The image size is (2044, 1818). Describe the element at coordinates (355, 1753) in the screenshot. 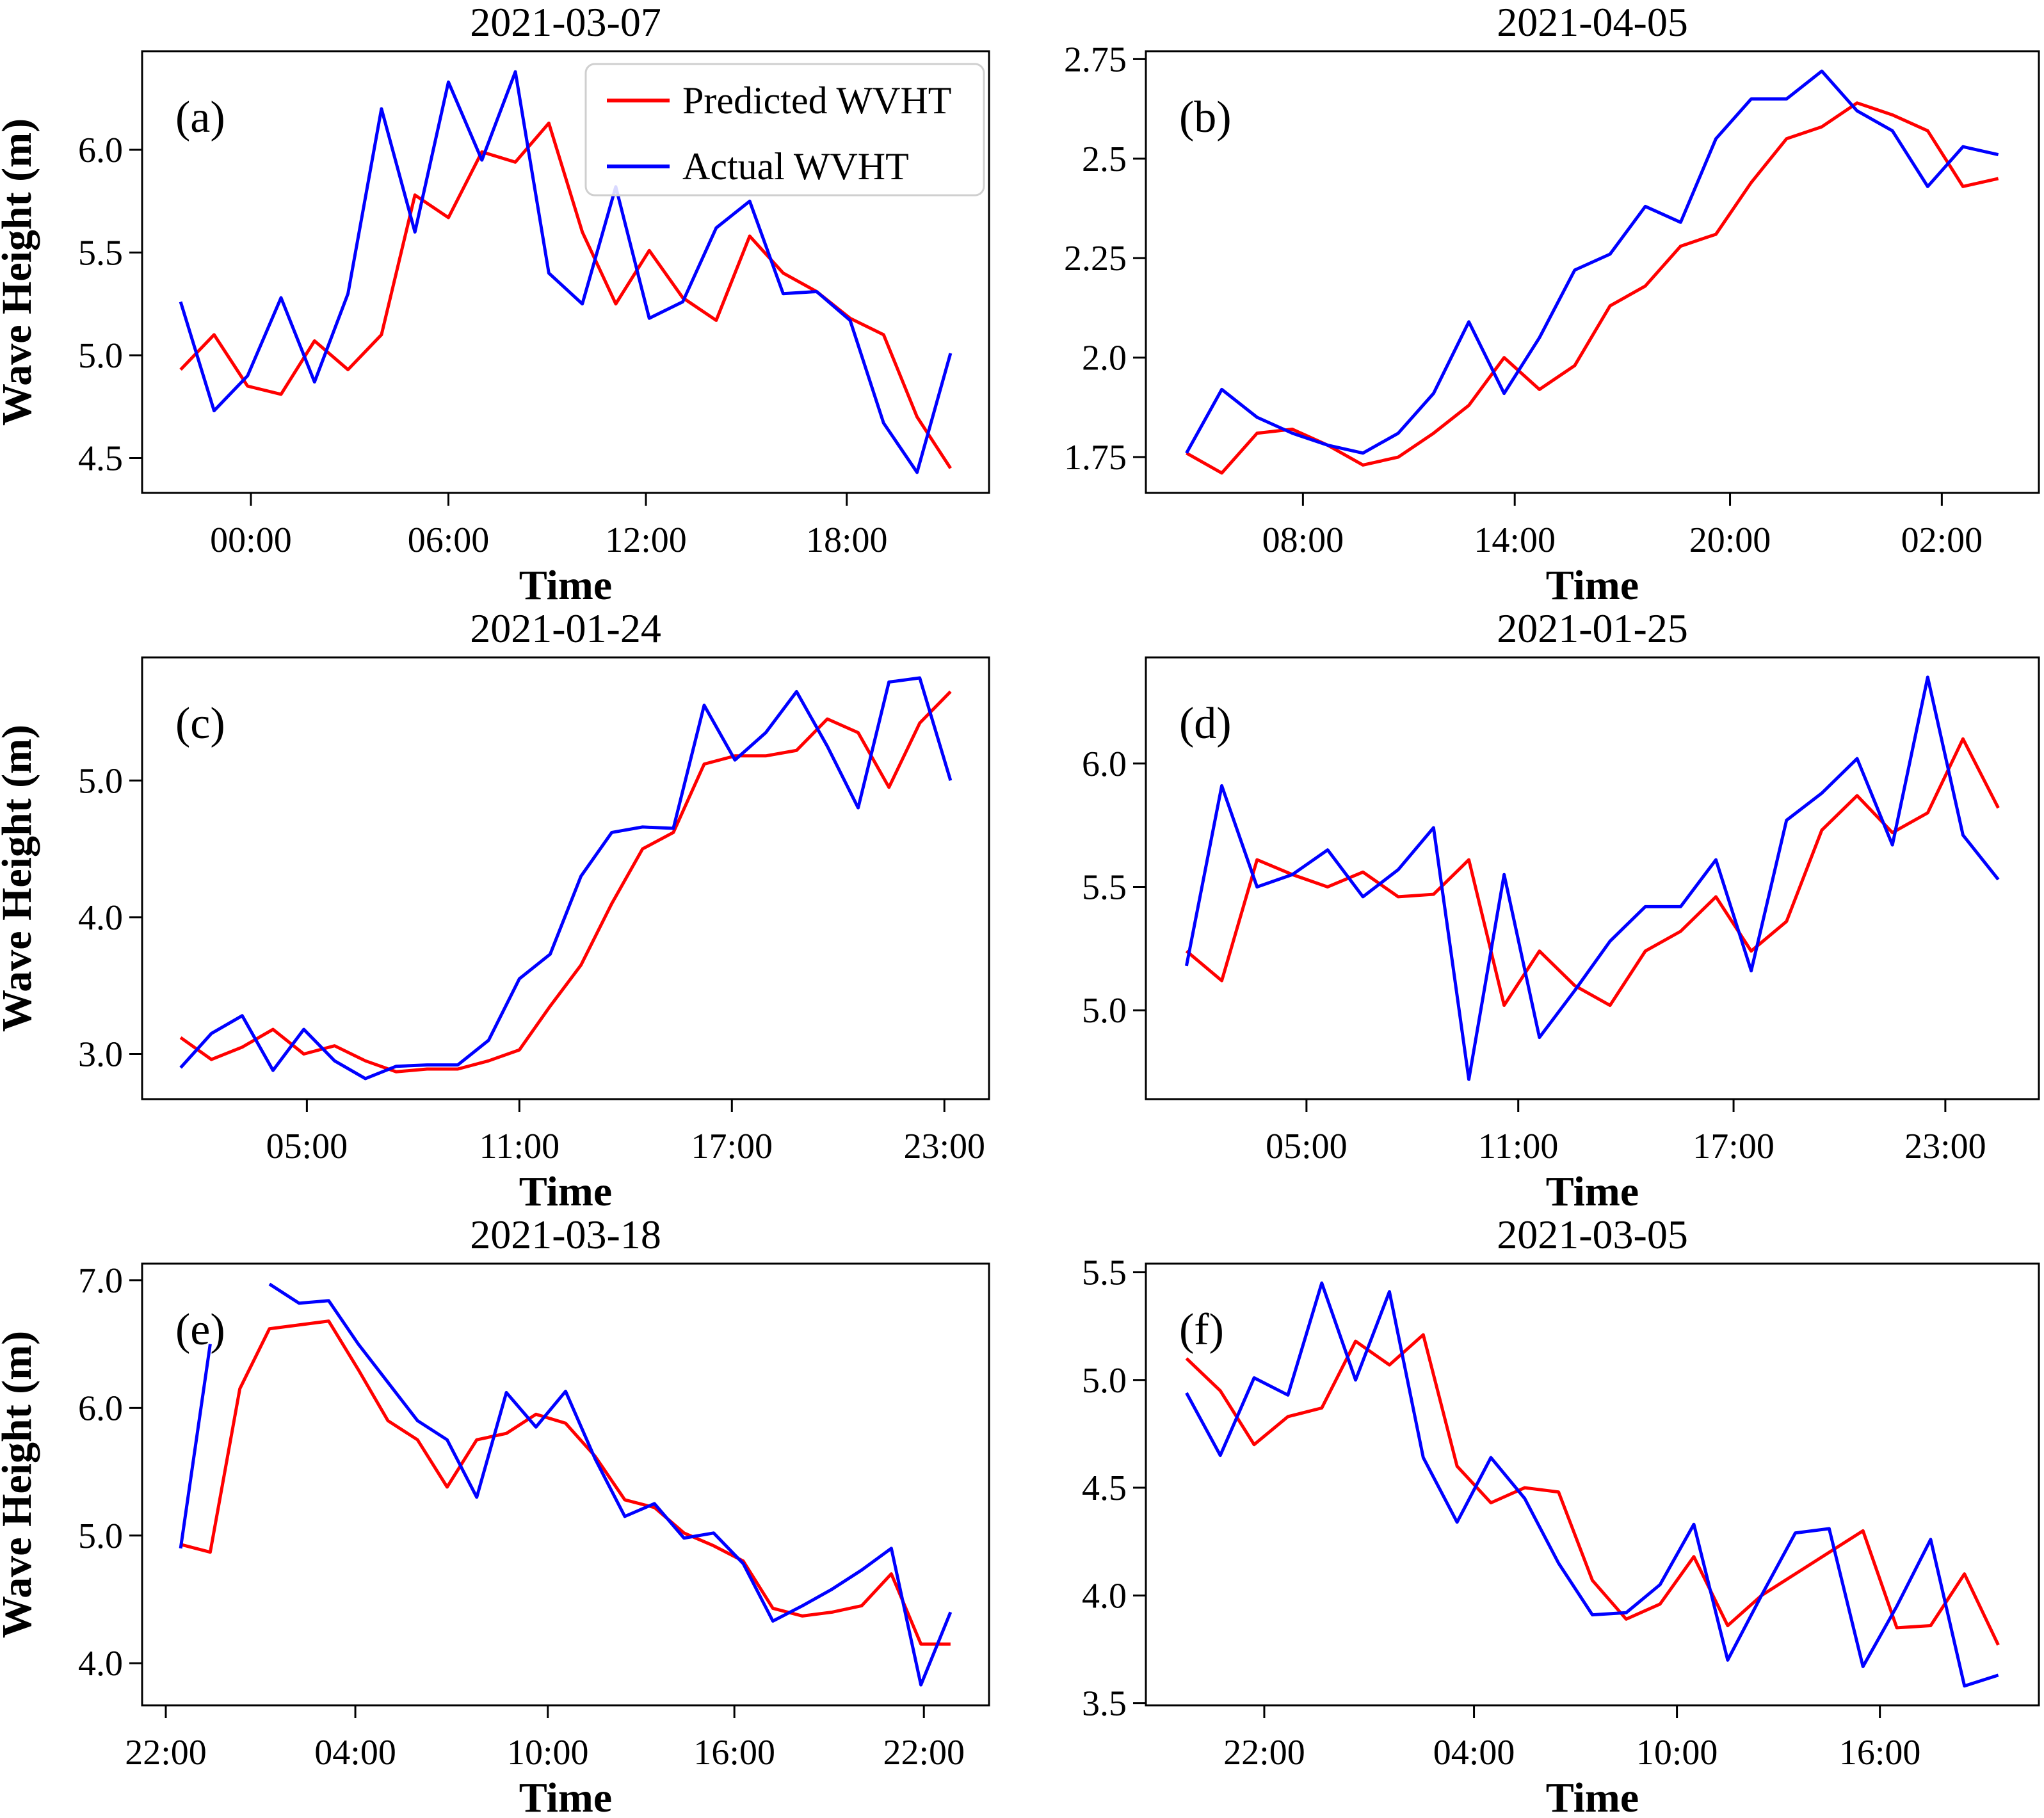

I see `x-tick-label: 04:00` at that location.